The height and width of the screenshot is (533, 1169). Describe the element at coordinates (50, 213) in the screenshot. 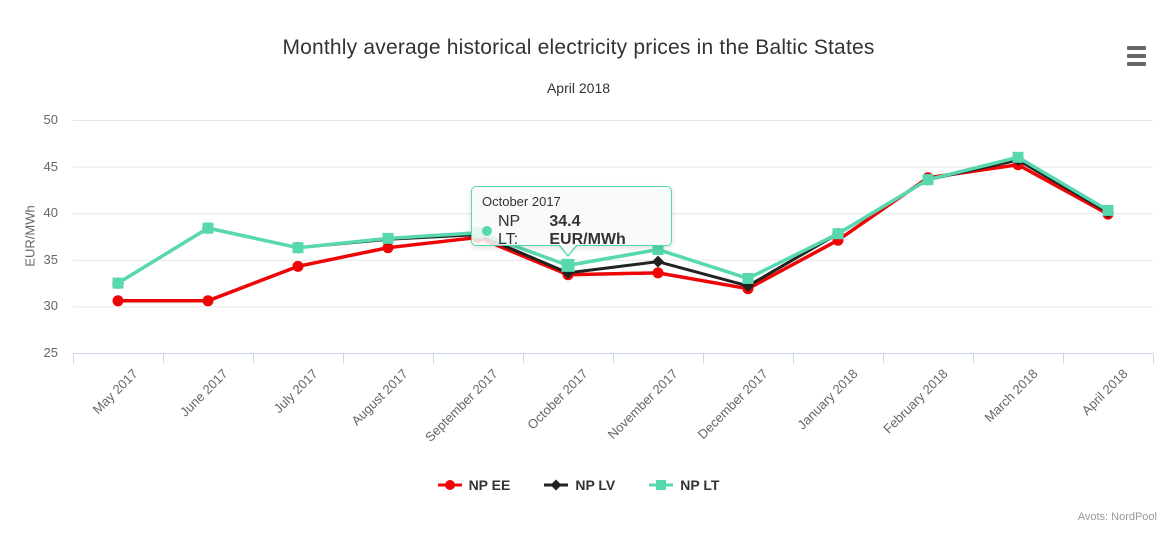

I see `y-axis-label: 40` at that location.